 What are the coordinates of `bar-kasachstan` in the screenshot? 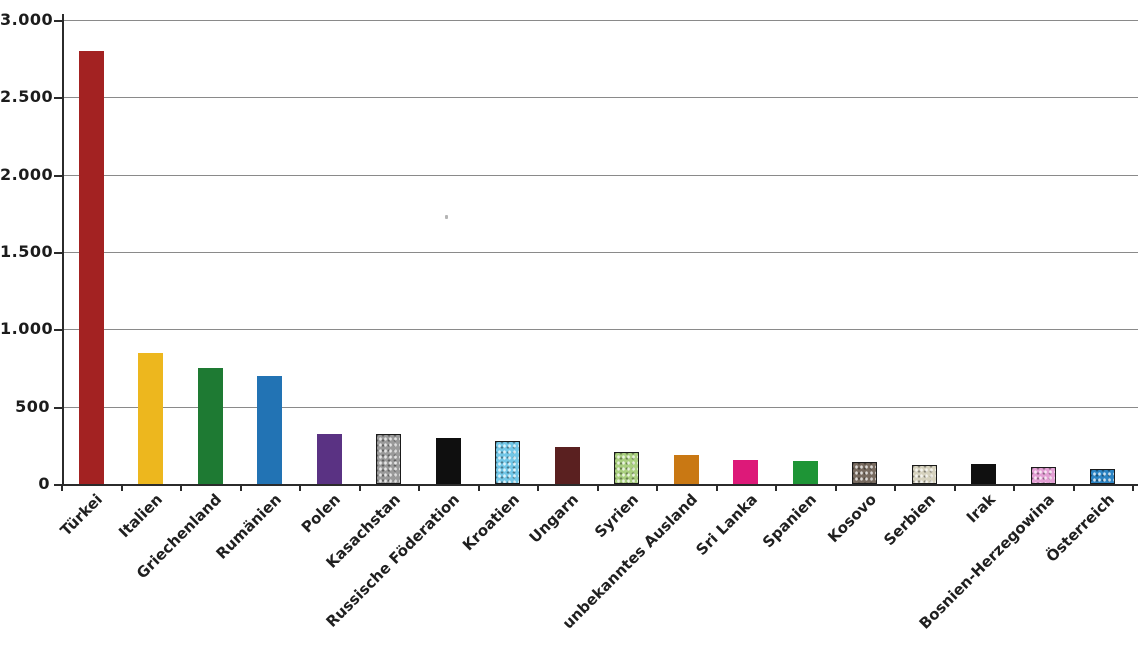 It's located at (388, 459).